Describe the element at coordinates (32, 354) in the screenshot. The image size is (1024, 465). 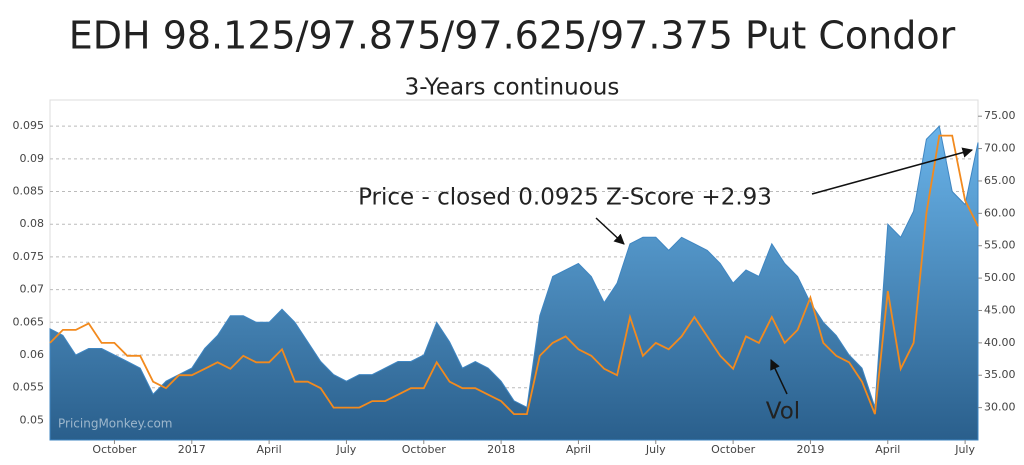
I see `y-tick-label: 0.06` at that location.